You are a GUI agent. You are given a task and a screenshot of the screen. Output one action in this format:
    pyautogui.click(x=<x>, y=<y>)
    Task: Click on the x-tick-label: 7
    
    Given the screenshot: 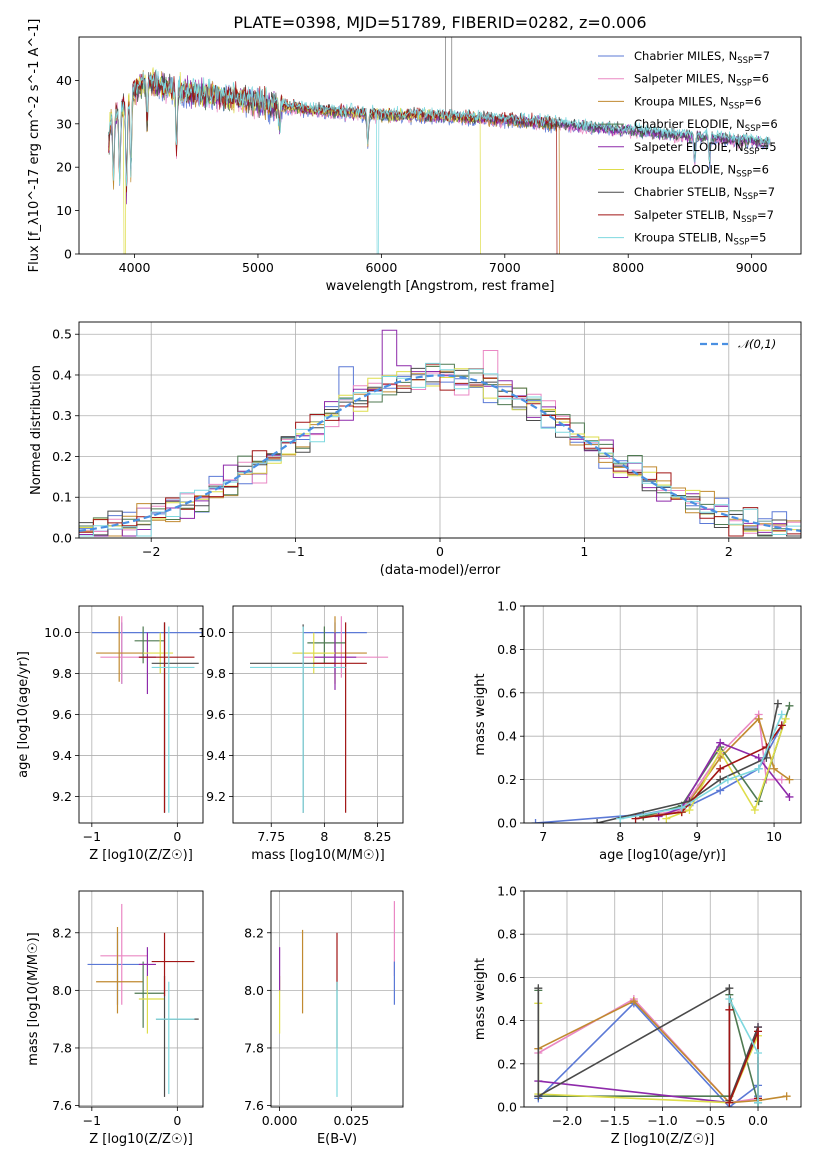 What is the action you would take?
    pyautogui.click(x=543, y=836)
    